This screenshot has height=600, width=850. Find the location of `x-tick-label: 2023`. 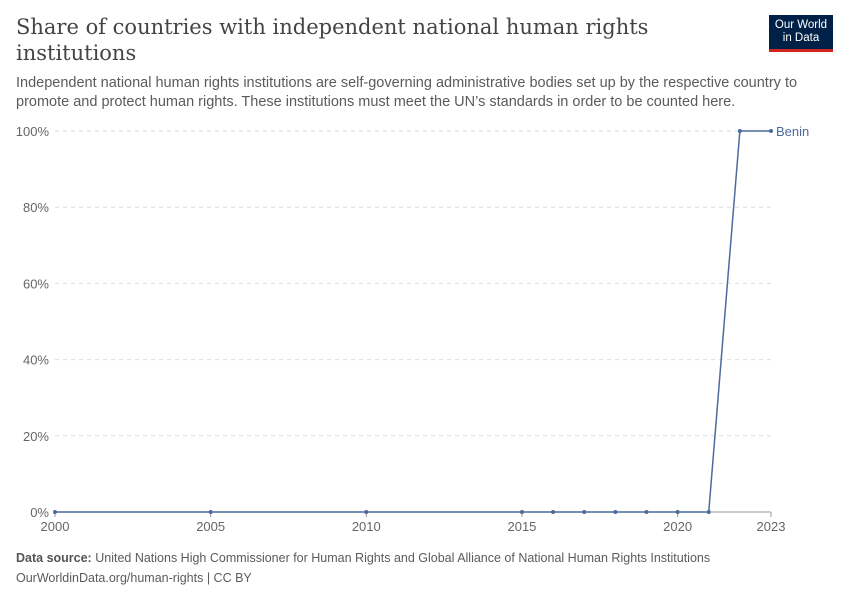

x-tick-label: 2023 is located at coordinates (771, 526).